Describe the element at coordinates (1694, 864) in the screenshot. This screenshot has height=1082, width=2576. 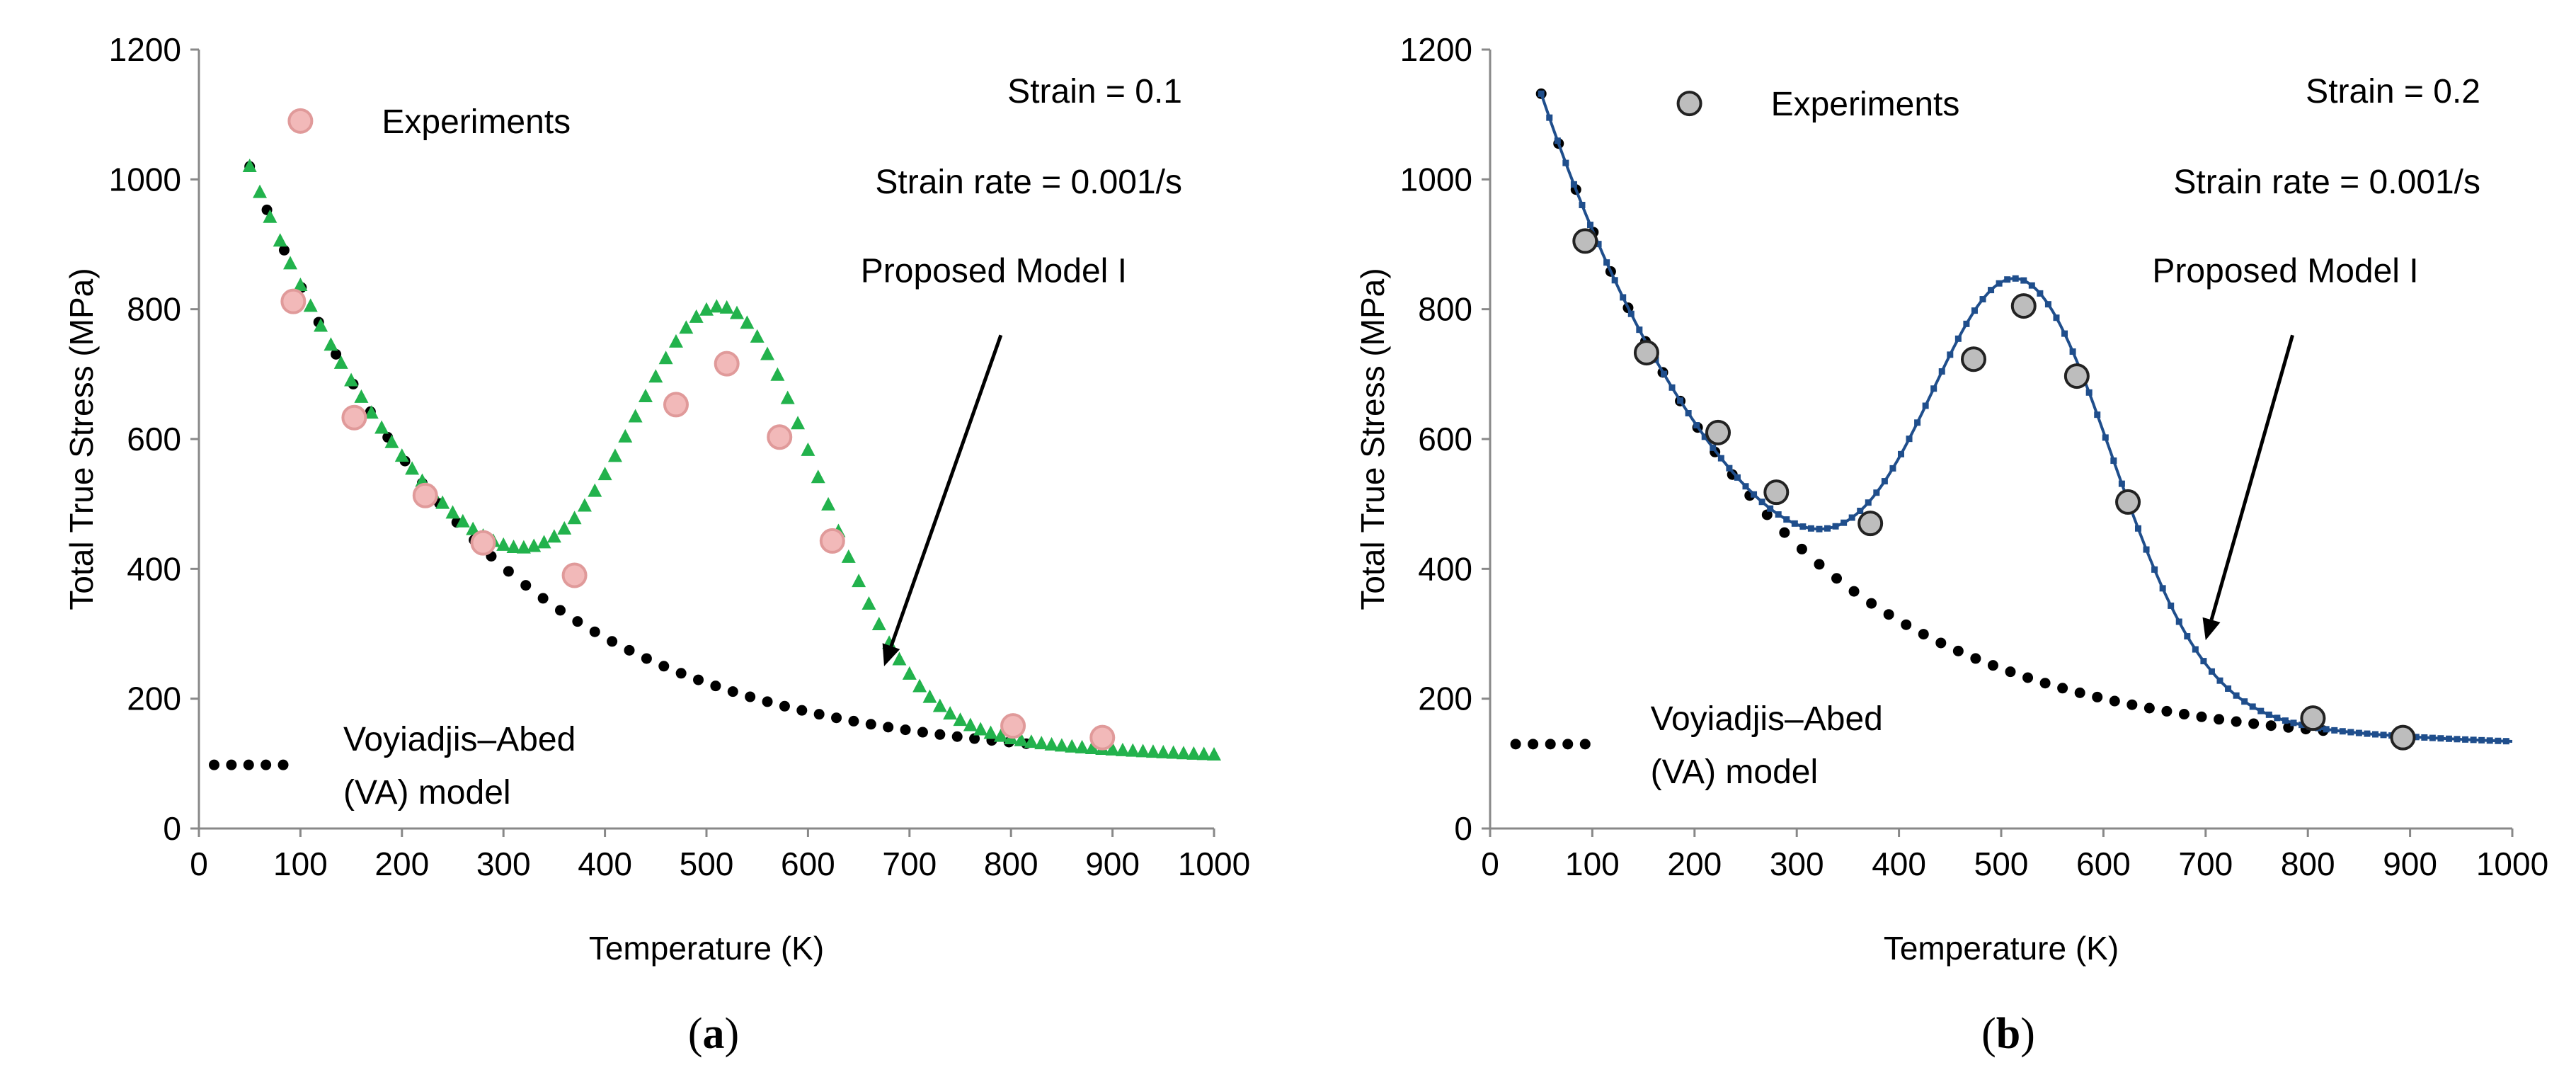
I see `x-tick-label: 200` at that location.